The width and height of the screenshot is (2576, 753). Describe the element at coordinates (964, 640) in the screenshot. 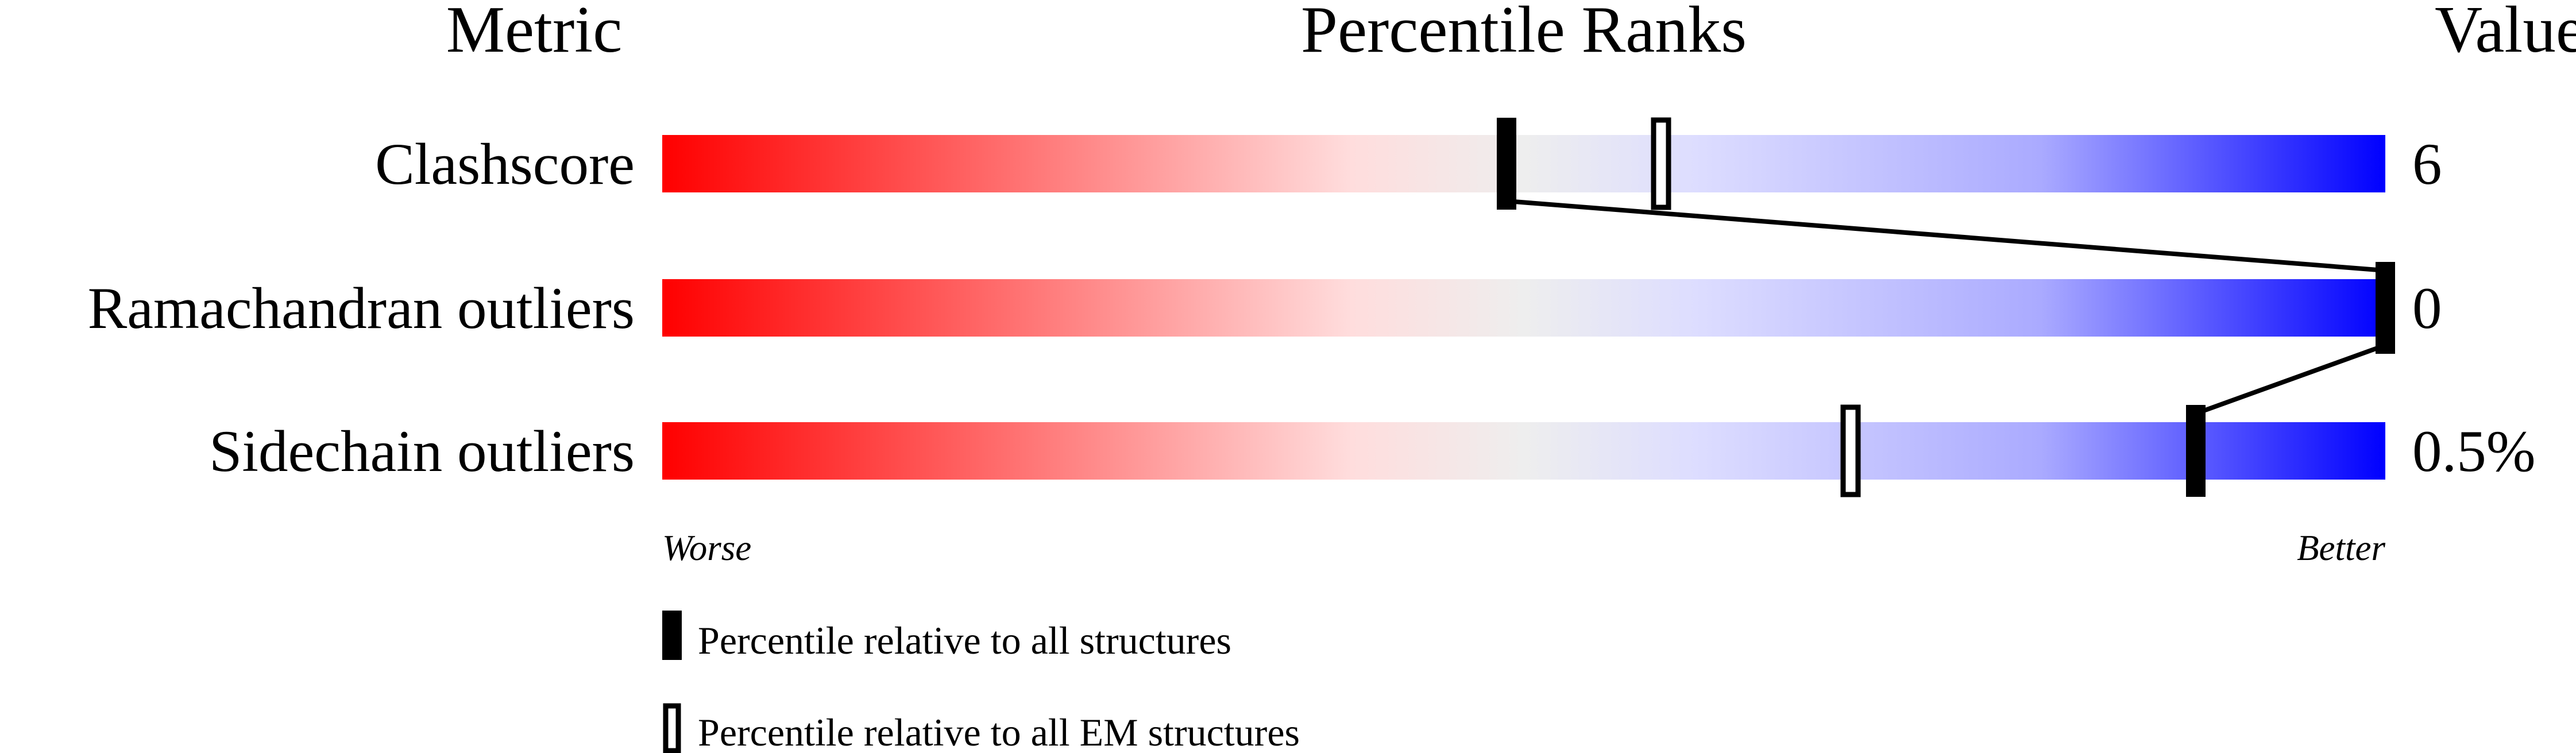

I see `legend-all-label: Percentile relative to all structures` at that location.